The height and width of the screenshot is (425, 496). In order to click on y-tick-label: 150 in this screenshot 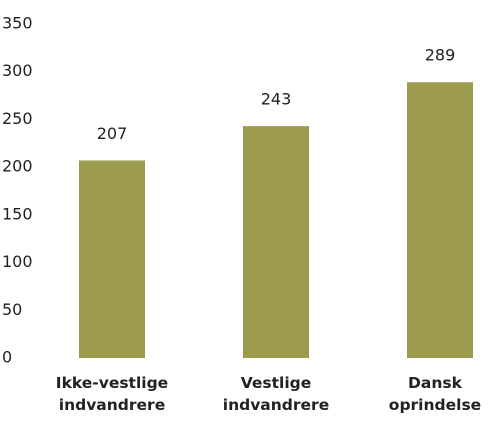, I will do `click(17, 213)`.